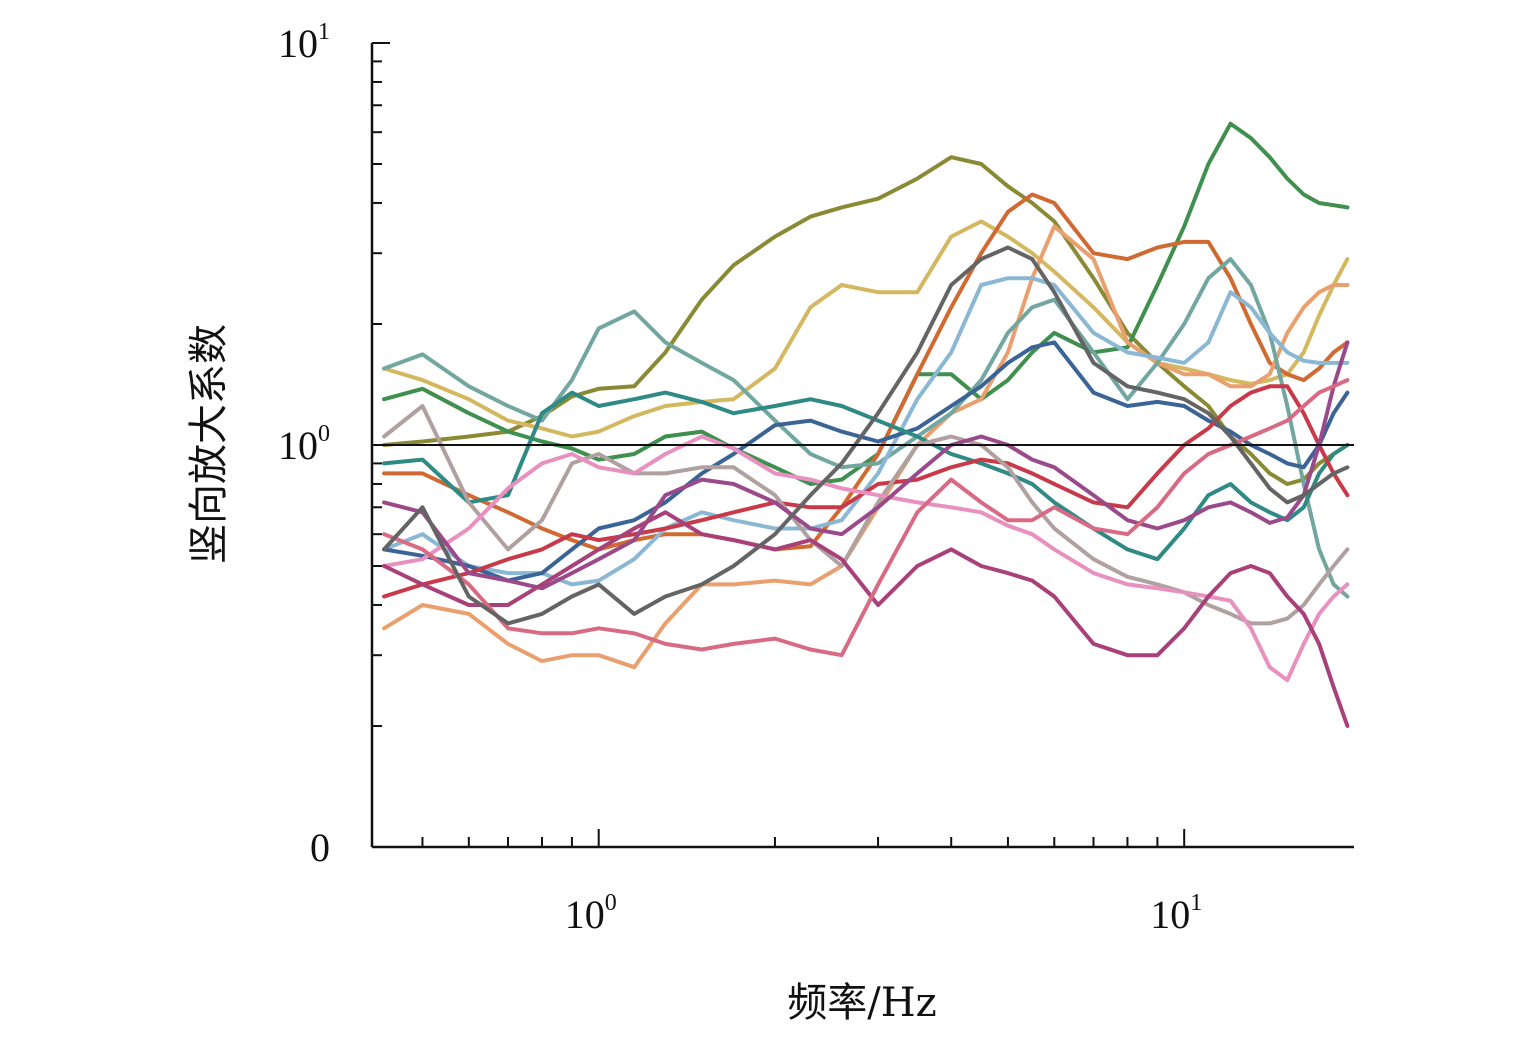 The image size is (1535, 1037). I want to click on y-tick-label-2: 10⁰, so click(304, 444).